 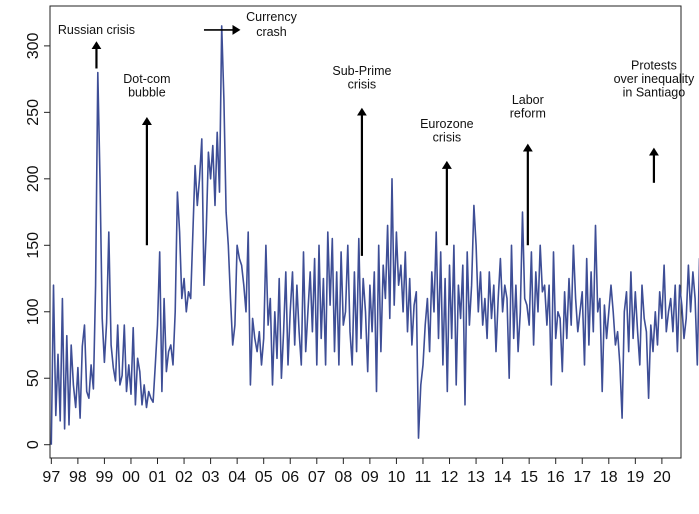 I want to click on annotation-label: Labor, so click(x=528, y=100).